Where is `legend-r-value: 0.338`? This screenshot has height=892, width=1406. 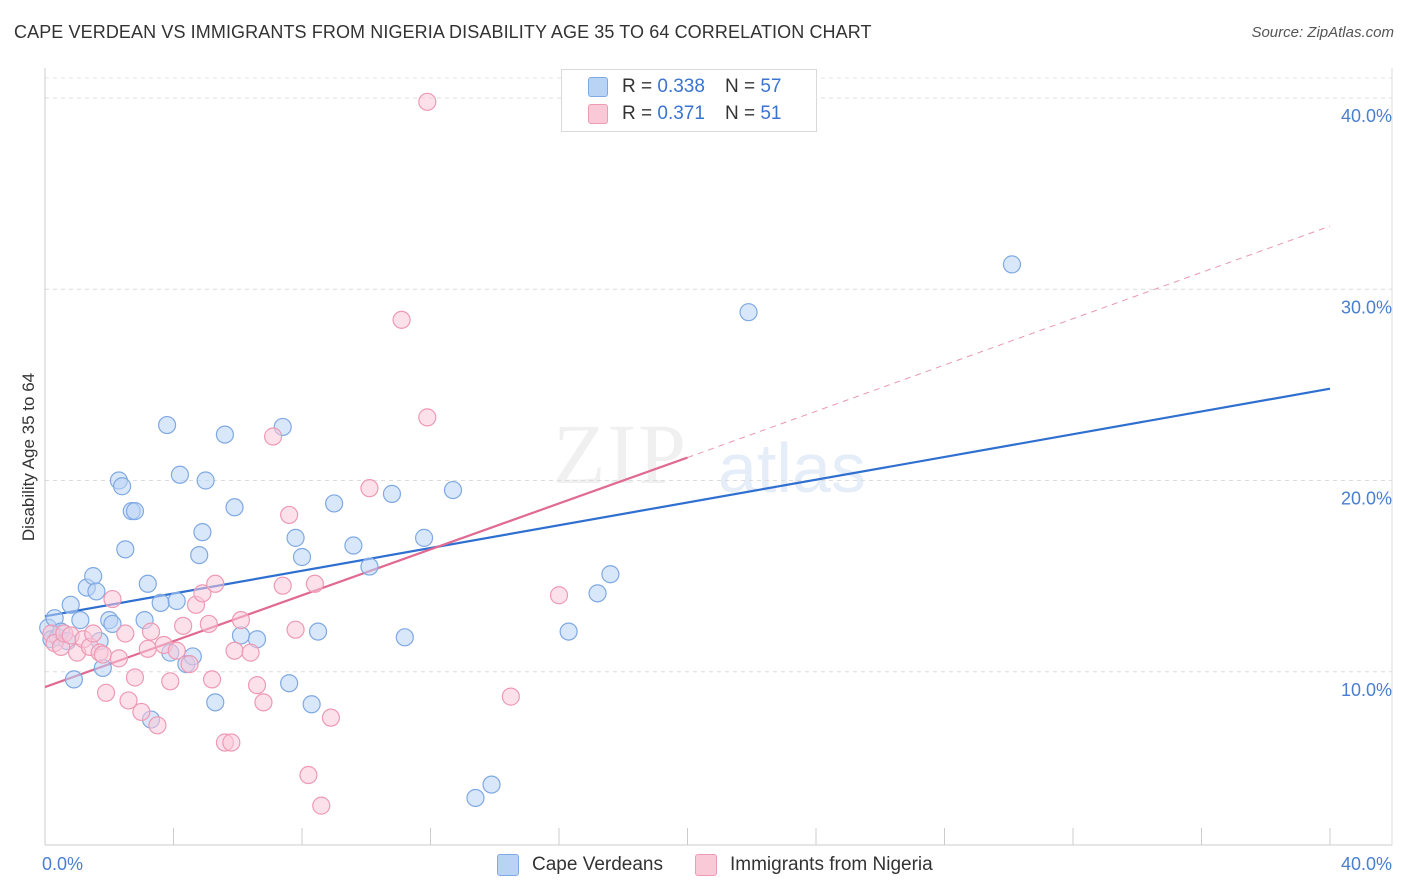
legend-r-value: 0.338 is located at coordinates (681, 86).